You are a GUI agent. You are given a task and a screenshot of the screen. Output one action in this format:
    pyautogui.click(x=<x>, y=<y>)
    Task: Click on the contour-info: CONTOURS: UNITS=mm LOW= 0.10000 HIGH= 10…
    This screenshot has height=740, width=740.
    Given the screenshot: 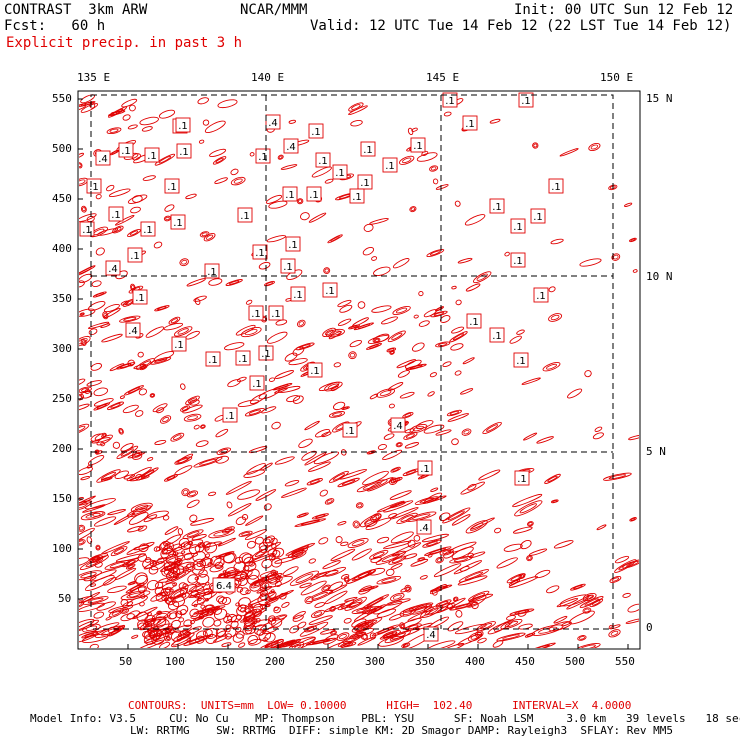 What is the action you would take?
    pyautogui.click(x=380, y=705)
    